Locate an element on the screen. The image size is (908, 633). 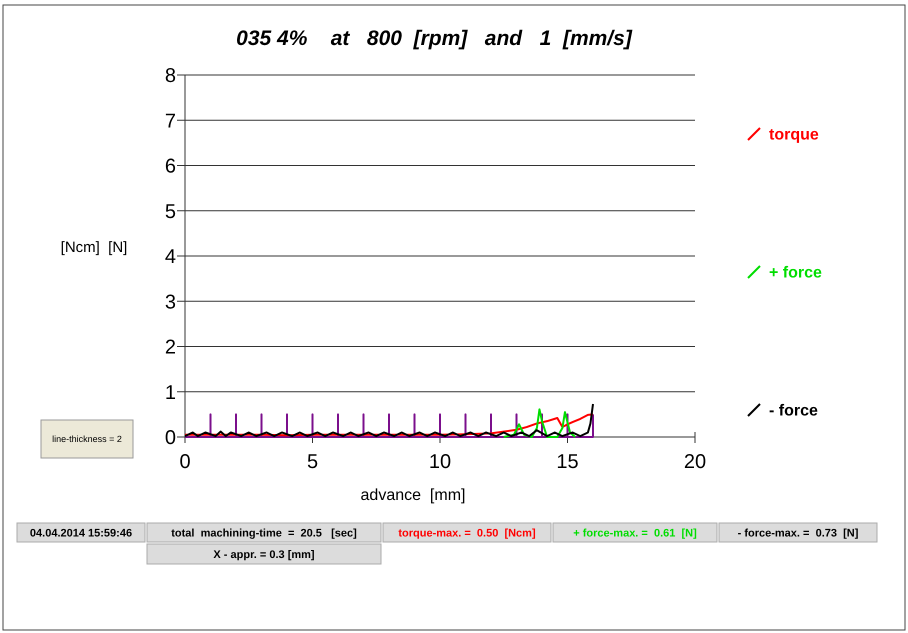
info-box: X - appr. = 0.3 [mm] is located at coordinates (264, 554).